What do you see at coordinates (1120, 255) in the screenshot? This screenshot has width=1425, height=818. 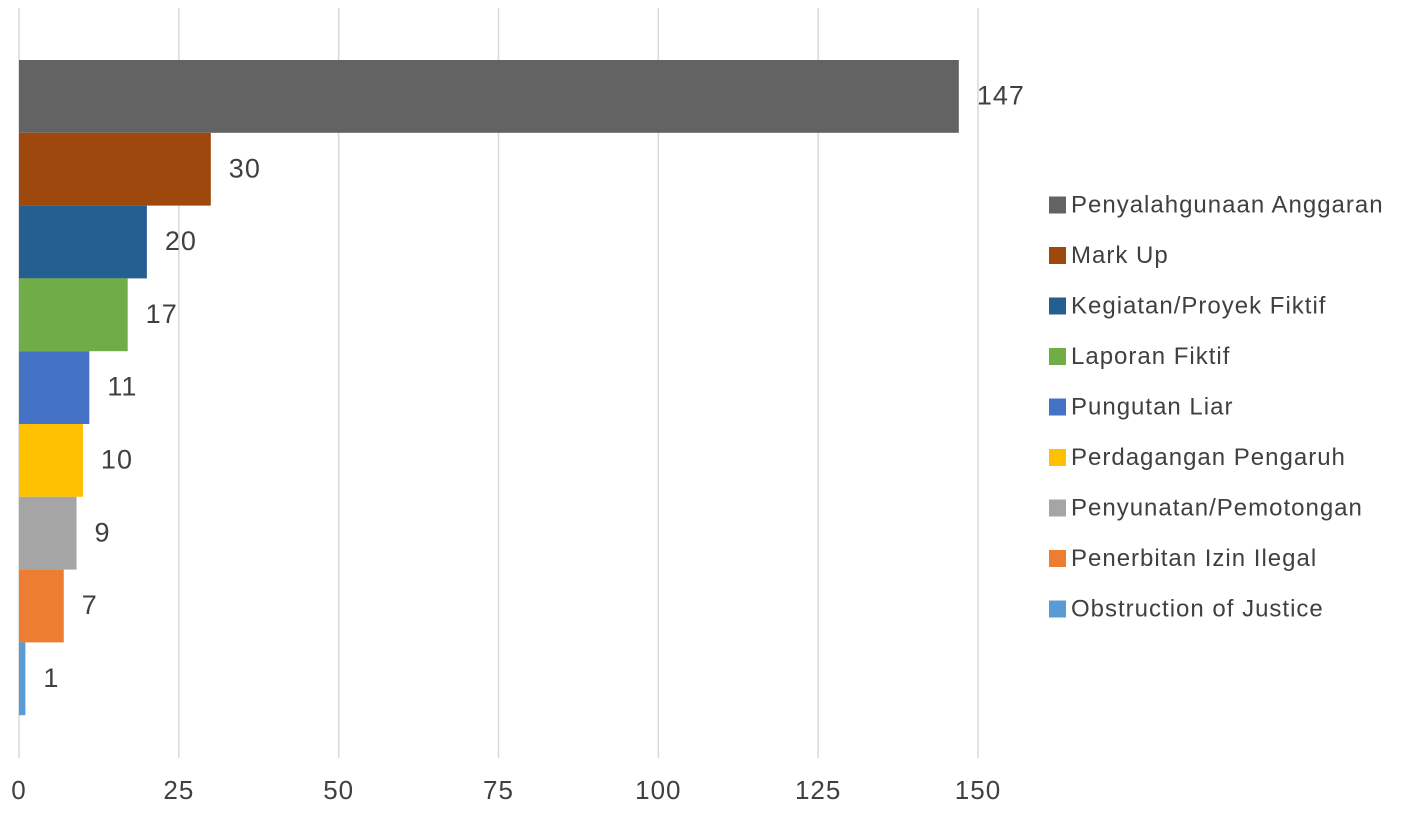 I see `legend-label: Mark Up` at bounding box center [1120, 255].